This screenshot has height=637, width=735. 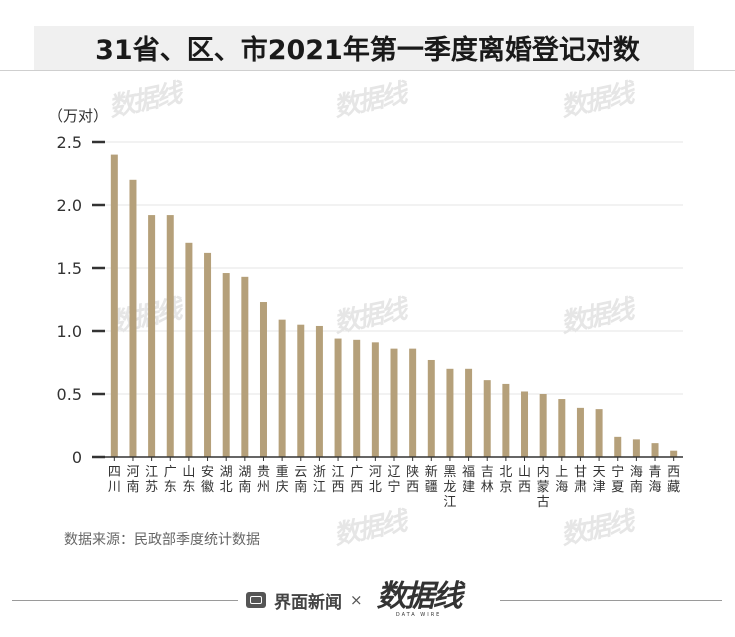 I want to click on y-tick-label: 1.0, so click(x=69, y=331).